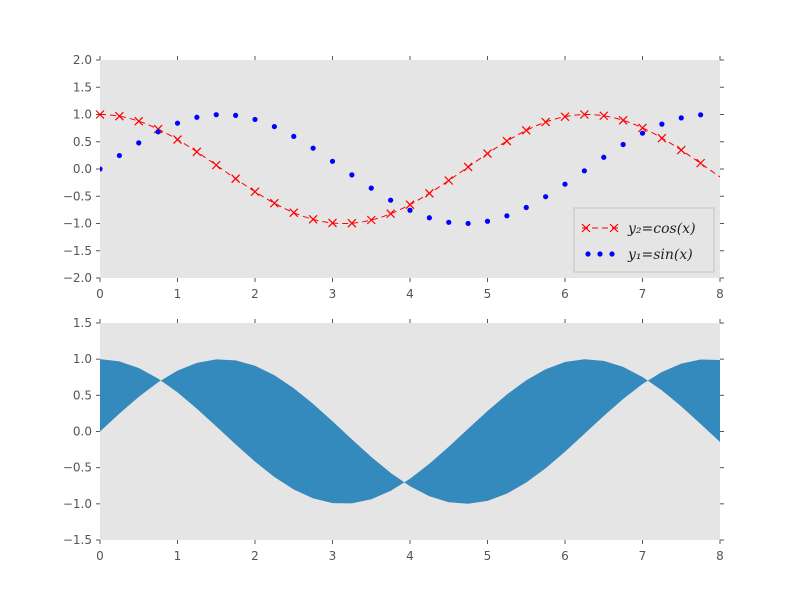 The image size is (800, 600). I want to click on bottom-x-tick-label: 1, so click(178, 556).